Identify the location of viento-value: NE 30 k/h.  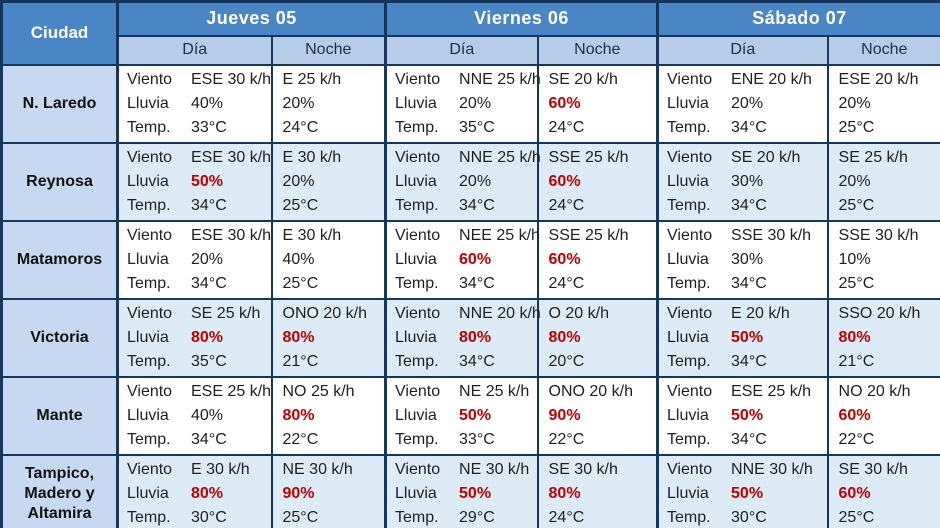
(494, 469).